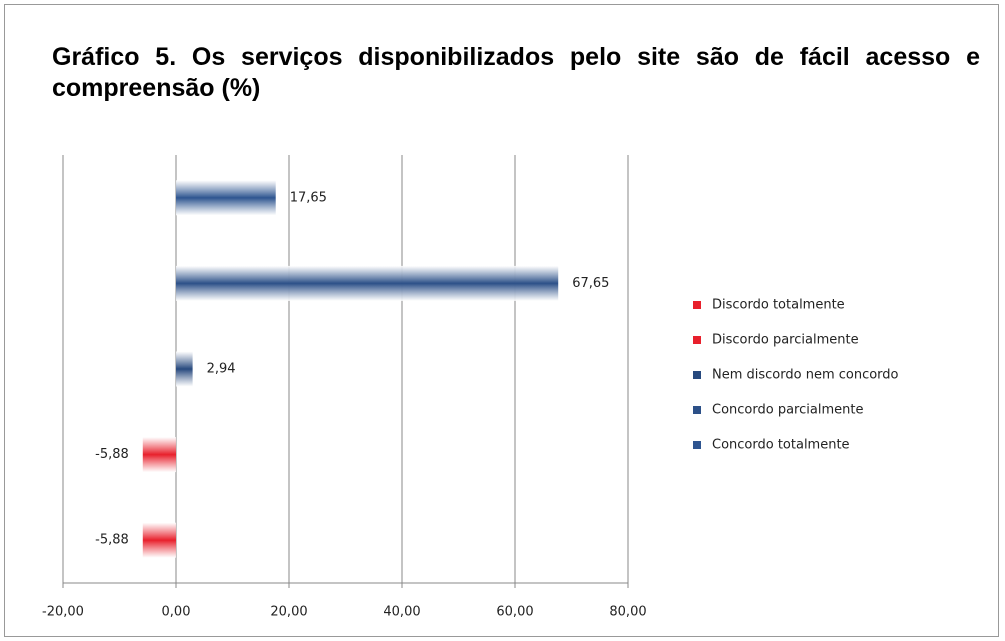  I want to click on legend-label: Concordo parcialmente, so click(787, 410).